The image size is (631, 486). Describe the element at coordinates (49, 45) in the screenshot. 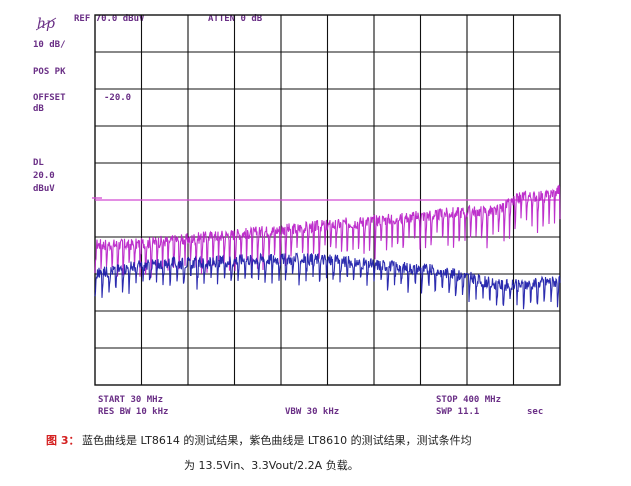

I see `scale-label: 10 dB/` at that location.